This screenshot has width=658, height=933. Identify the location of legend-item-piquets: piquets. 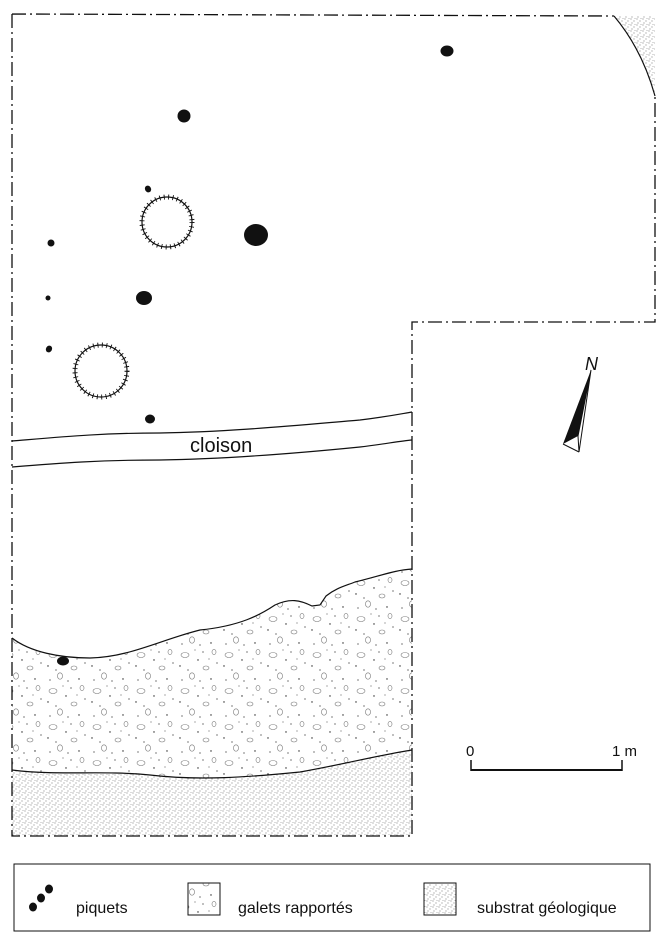
(78, 900).